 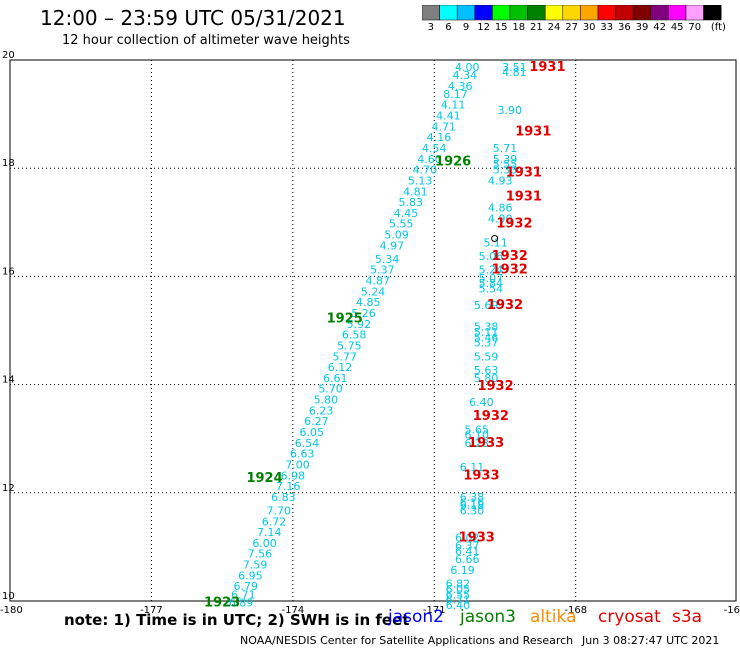 I want to click on lon-tick-label: -168, so click(x=575, y=610).